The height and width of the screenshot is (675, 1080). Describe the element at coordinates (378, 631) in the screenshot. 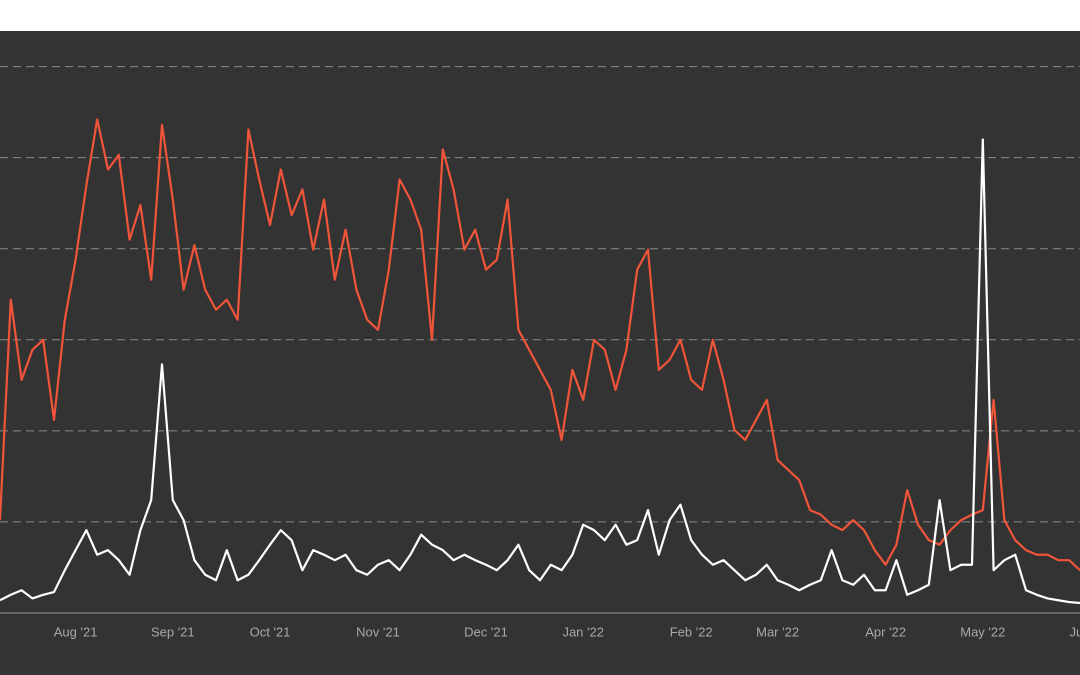

I see `x-tick-label: Nov '21` at that location.